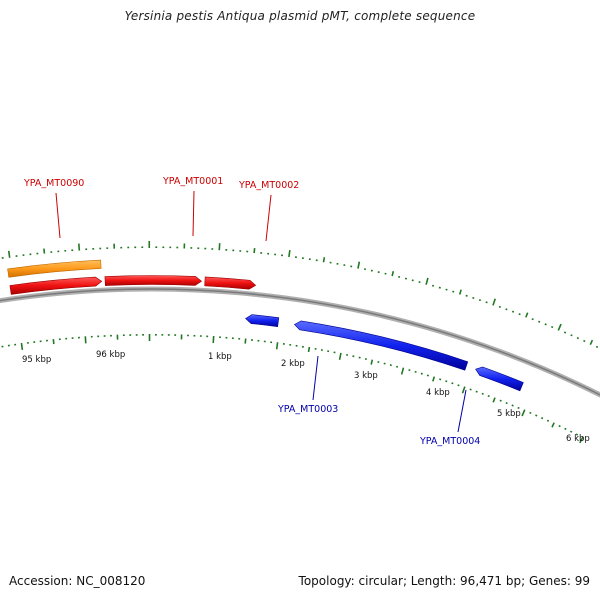 This screenshot has height=600, width=600. What do you see at coordinates (77, 581) in the screenshot?
I see `accession-label: Accession: NC_008120` at bounding box center [77, 581].